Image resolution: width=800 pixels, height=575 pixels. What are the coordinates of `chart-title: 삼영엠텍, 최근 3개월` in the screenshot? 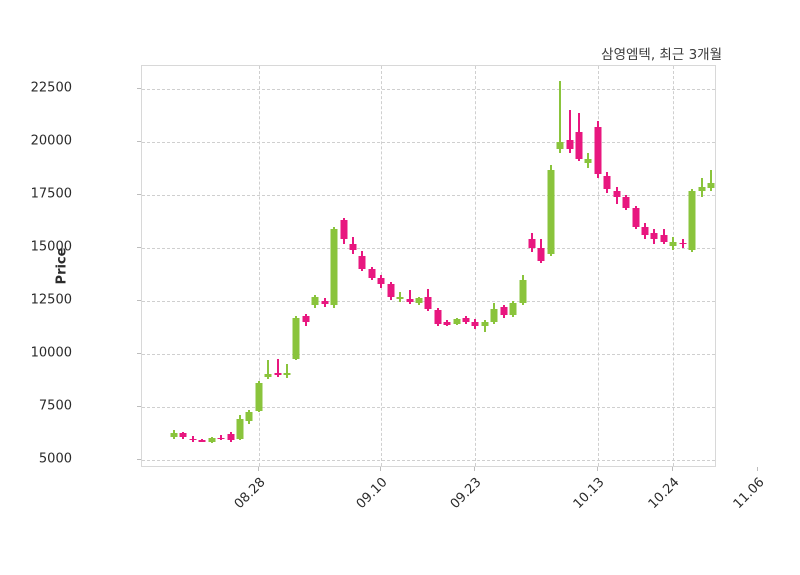 It's located at (661, 55).